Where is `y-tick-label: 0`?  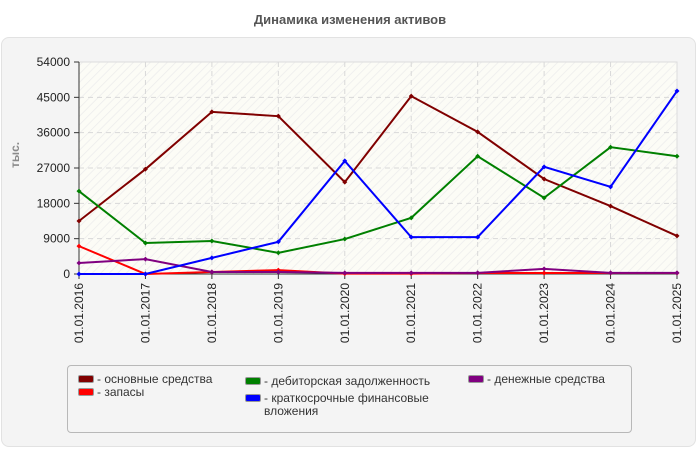 y-tick-label: 0 is located at coordinates (66, 274).